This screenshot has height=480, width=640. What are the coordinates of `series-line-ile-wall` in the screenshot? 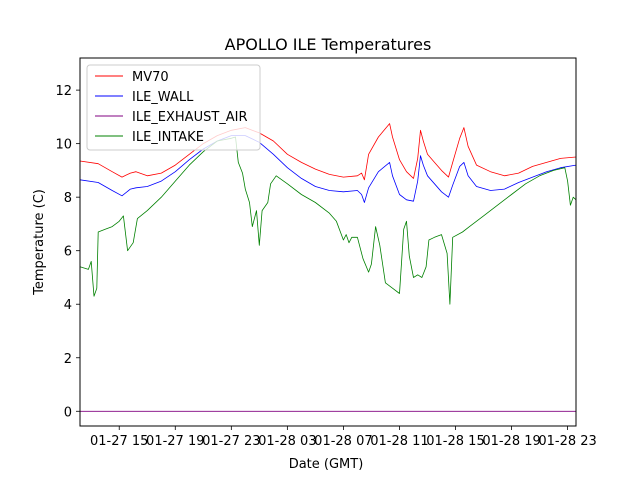 It's located at (328, 169).